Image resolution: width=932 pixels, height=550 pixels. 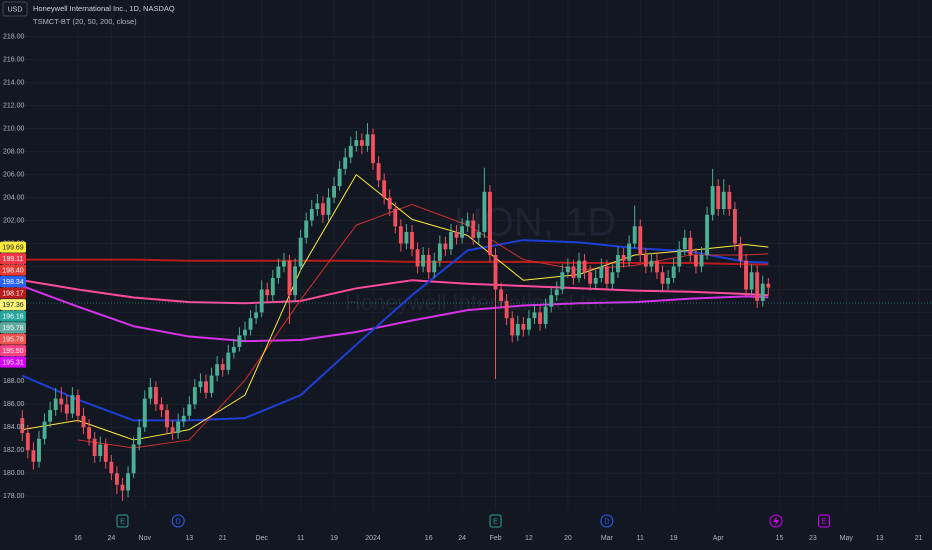 What do you see at coordinates (776, 521) in the screenshot?
I see `split-icon` at bounding box center [776, 521].